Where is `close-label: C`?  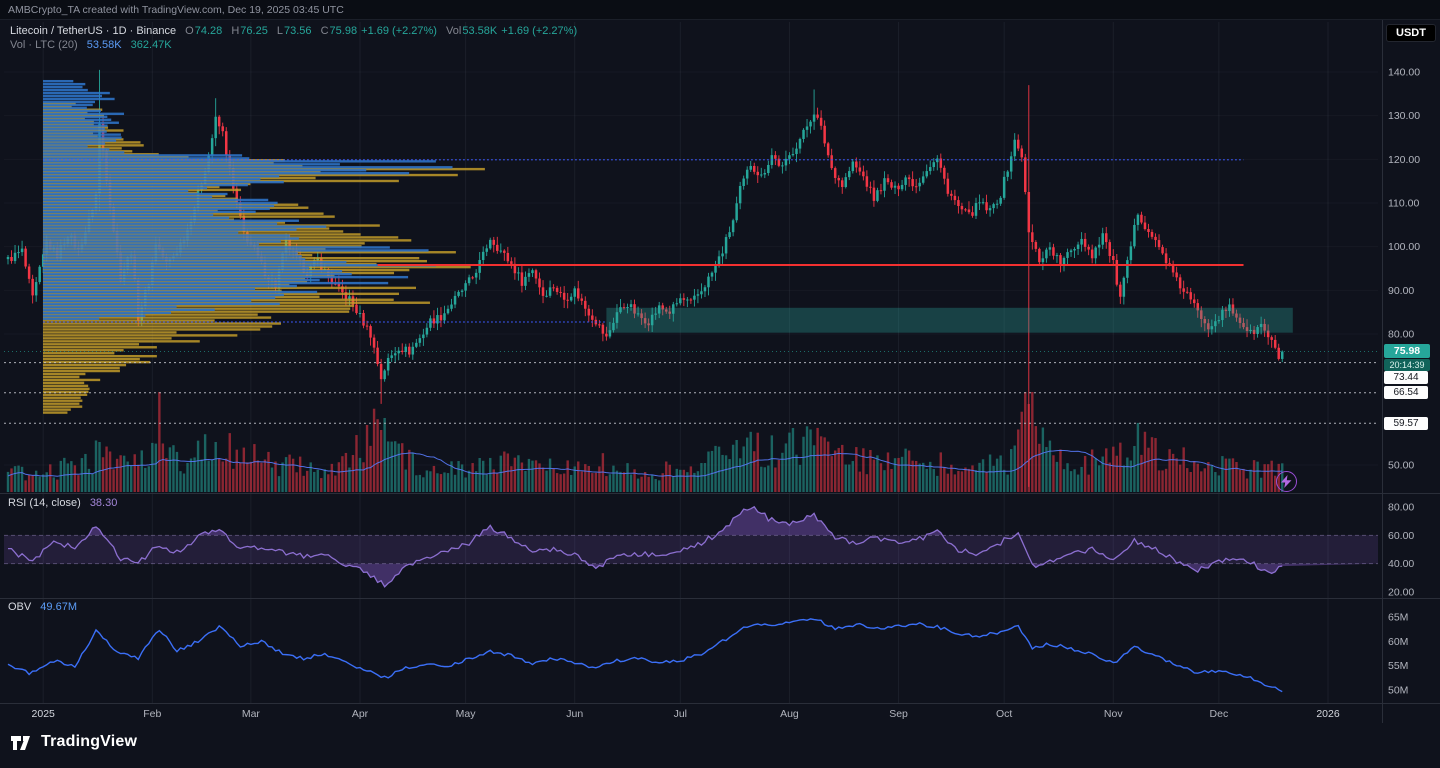
close-label: C is located at coordinates (324, 31).